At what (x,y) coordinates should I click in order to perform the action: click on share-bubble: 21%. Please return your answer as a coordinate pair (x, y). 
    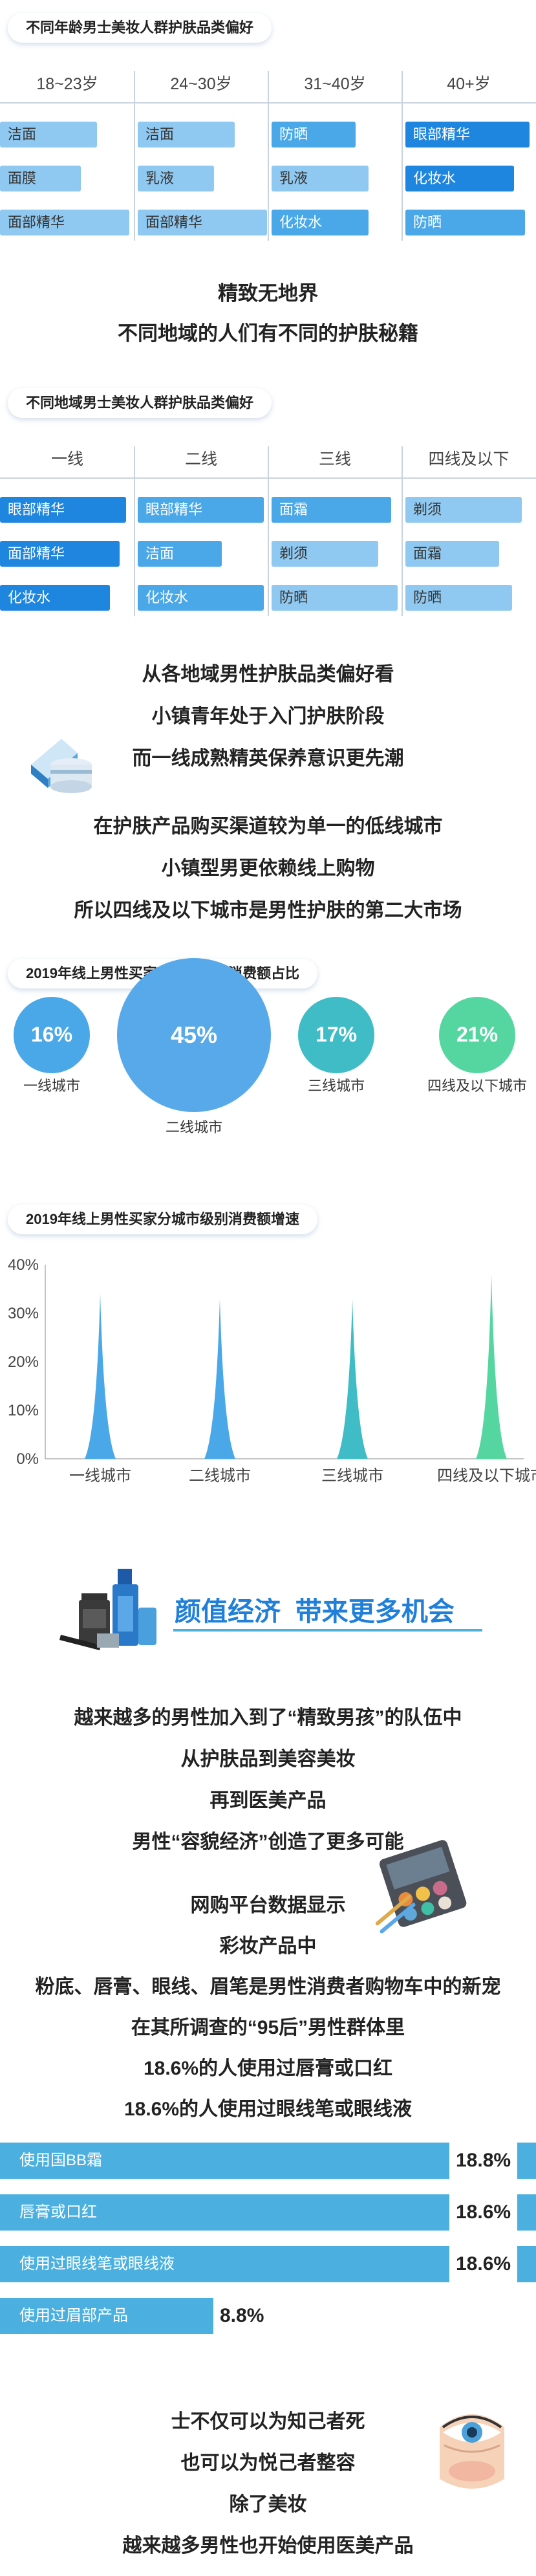
    Looking at the image, I should click on (477, 1035).